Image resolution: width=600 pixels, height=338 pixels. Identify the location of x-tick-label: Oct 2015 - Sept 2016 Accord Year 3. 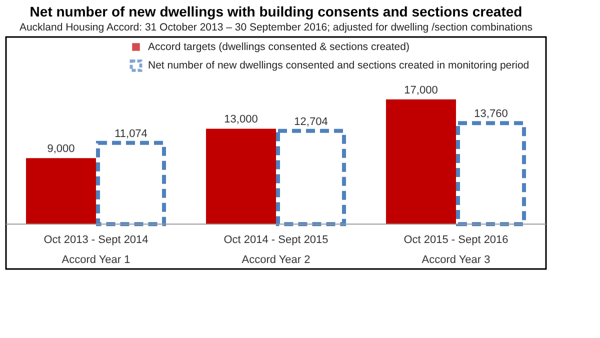
(456, 250).